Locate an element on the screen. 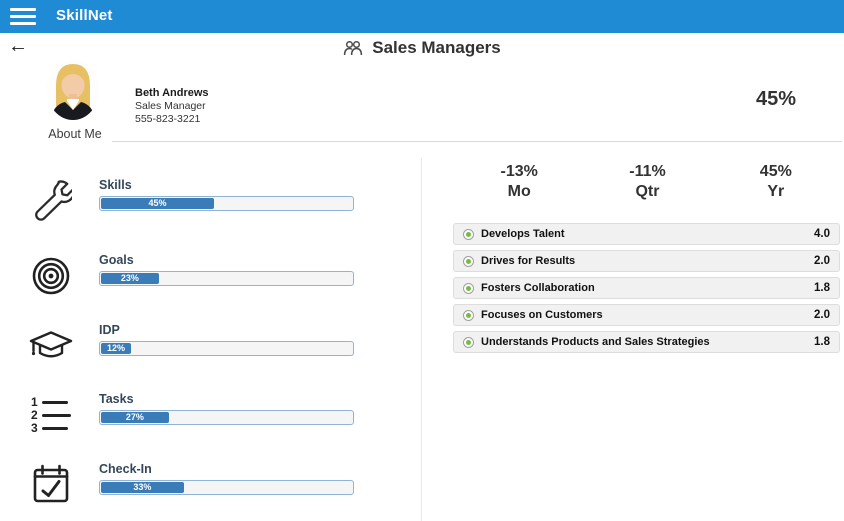 The width and height of the screenshot is (844, 521). people-icon is located at coordinates (353, 48).